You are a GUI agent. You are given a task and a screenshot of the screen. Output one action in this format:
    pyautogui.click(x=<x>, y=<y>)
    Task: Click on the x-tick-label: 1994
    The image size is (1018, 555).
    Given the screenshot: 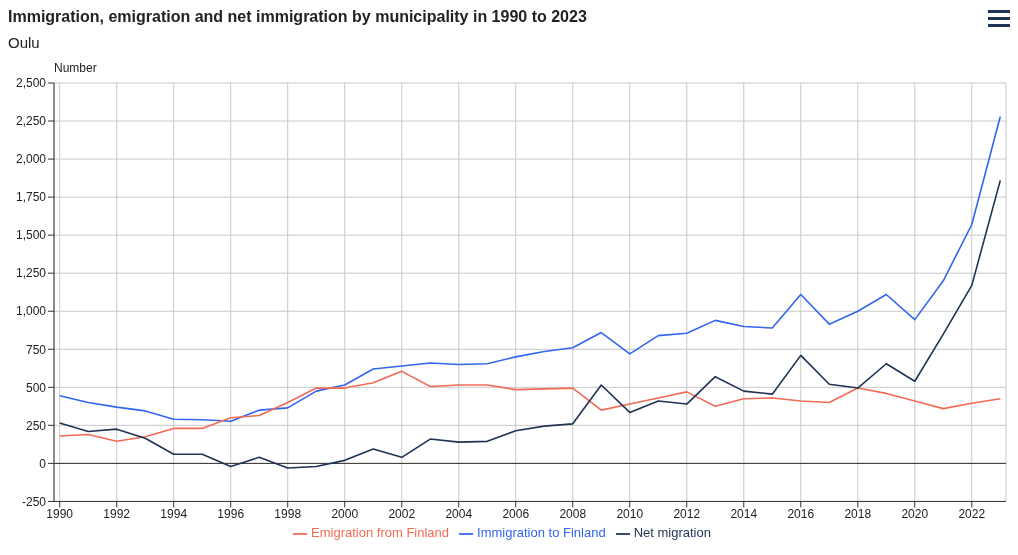 What is the action you would take?
    pyautogui.click(x=174, y=513)
    